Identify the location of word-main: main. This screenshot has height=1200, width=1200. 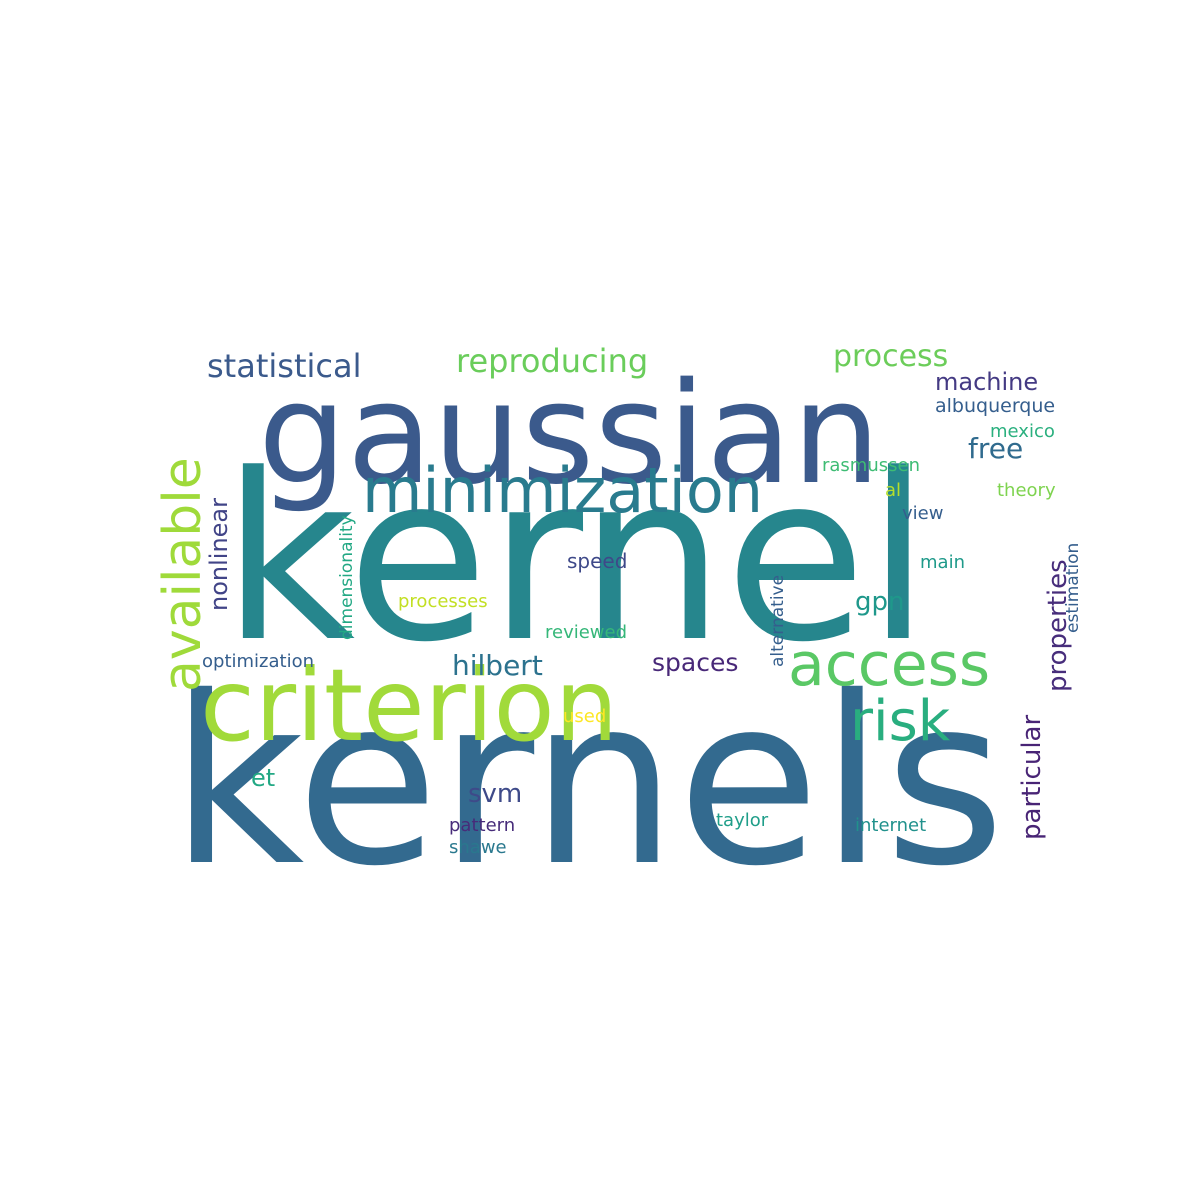
(942, 562).